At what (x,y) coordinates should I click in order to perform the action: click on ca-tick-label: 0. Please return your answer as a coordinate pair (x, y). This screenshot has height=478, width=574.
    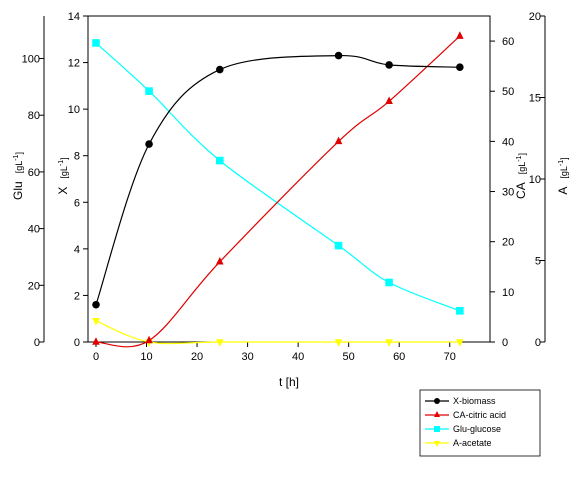
    Looking at the image, I should click on (505, 343).